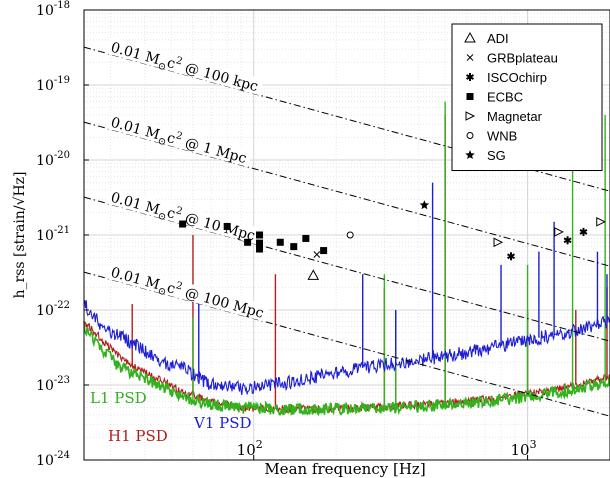 Image resolution: width=610 pixels, height=478 pixels. I want to click on reference-line-label: 0.01 M⊙c2 @ 1 Mpc, so click(180, 141).